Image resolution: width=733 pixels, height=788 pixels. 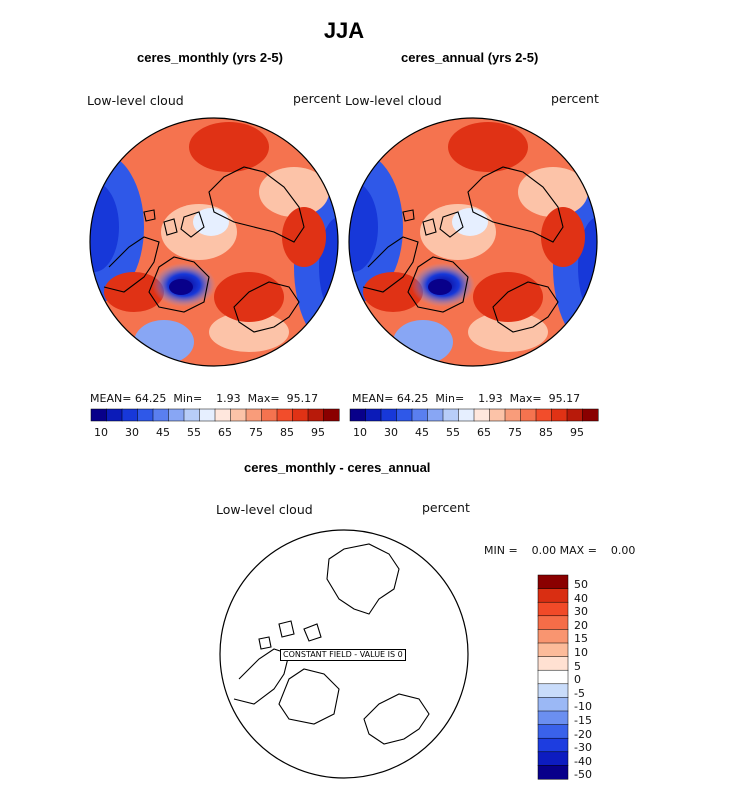 I want to click on colorbar-tick: 20, so click(x=581, y=625).